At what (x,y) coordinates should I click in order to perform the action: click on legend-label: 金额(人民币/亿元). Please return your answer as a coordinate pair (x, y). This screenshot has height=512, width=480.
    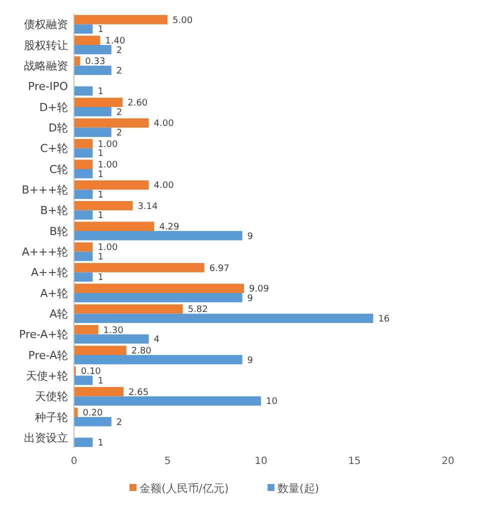
    Looking at the image, I should click on (184, 488).